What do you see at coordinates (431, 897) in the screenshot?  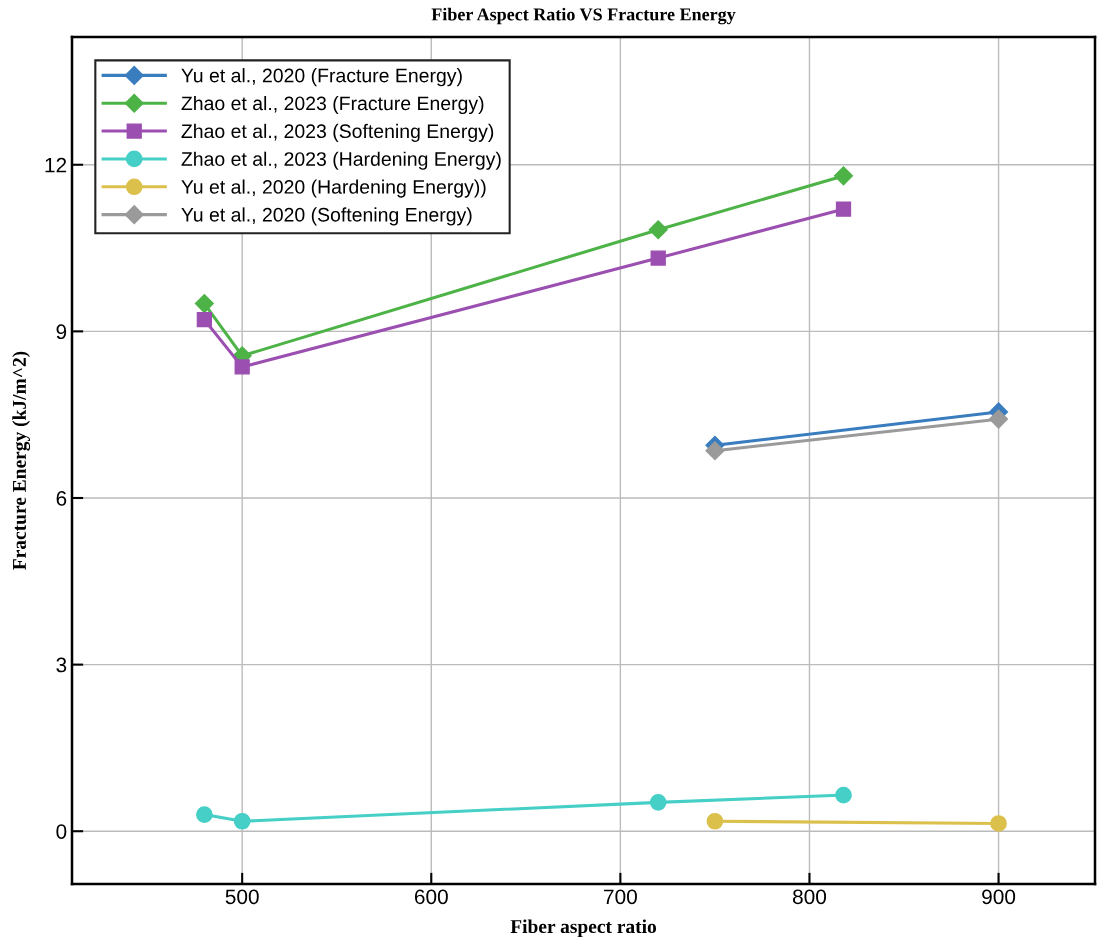 I see `x-tick-label: 600` at bounding box center [431, 897].